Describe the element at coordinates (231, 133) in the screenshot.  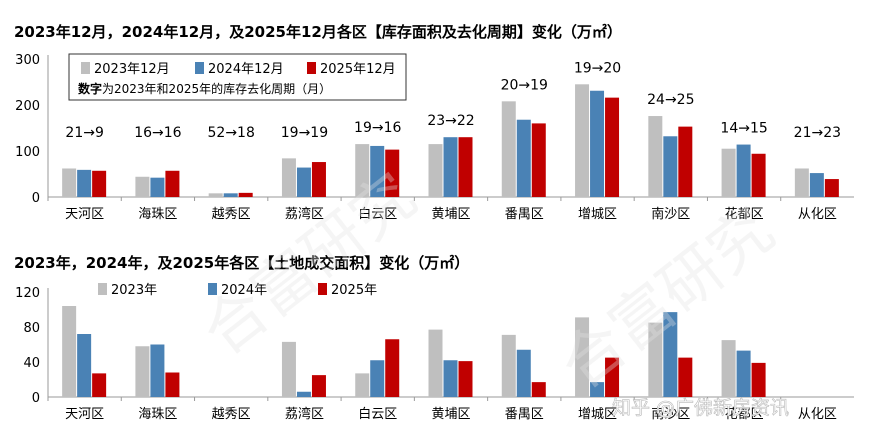
I see `cycle-label: 52→18` at that location.